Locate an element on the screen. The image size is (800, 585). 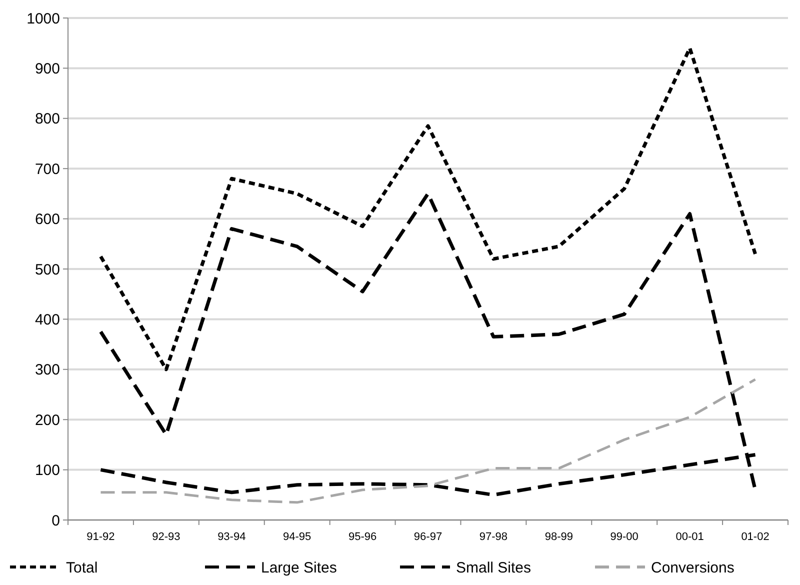
y-tick-label: 1000 is located at coordinates (43, 19).